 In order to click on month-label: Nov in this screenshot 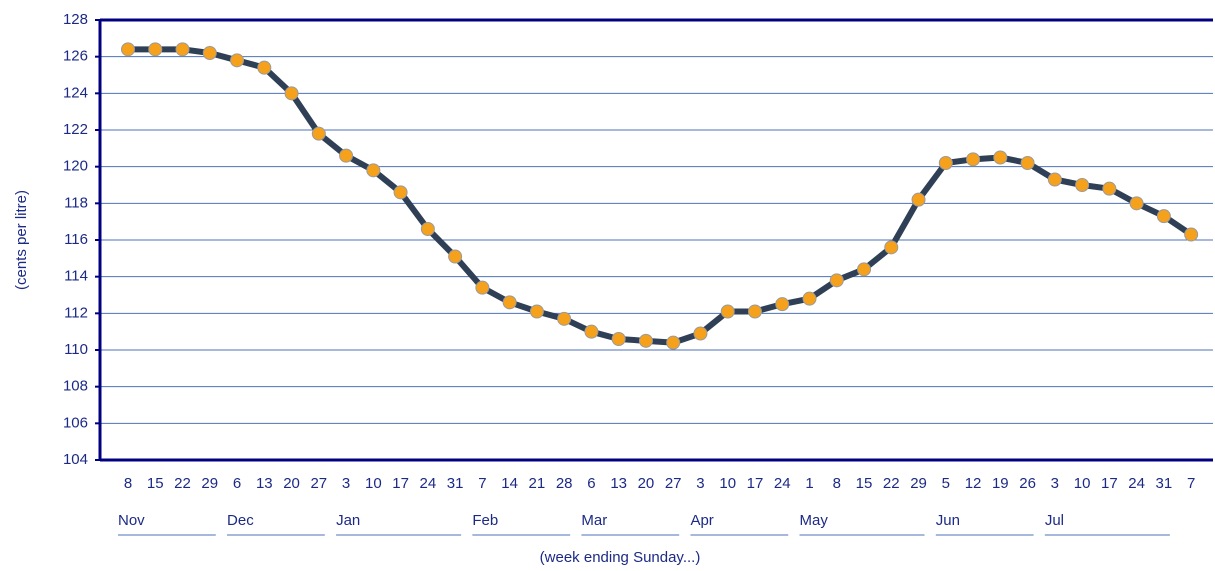, I will do `click(131, 520)`.